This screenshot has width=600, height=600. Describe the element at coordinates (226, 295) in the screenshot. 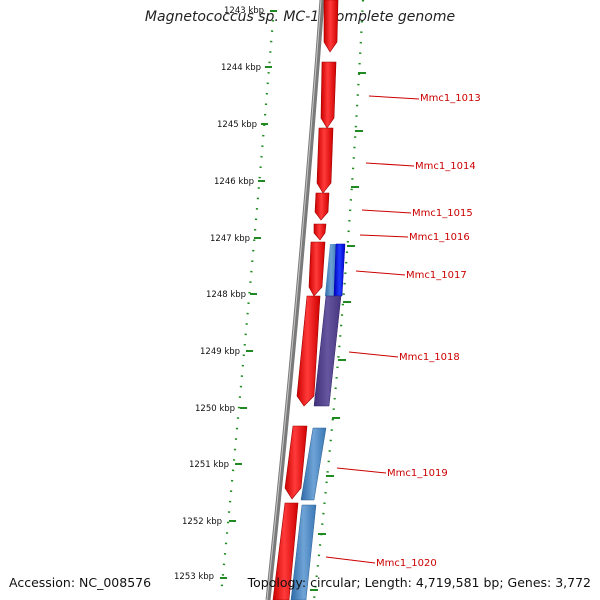

I see `kbp-label: 1248 kbp` at that location.